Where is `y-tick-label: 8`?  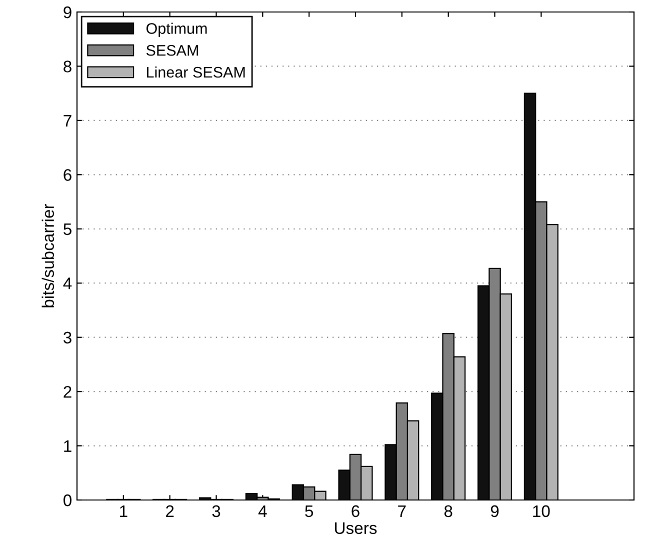 y-tick-label: 8 is located at coordinates (68, 66).